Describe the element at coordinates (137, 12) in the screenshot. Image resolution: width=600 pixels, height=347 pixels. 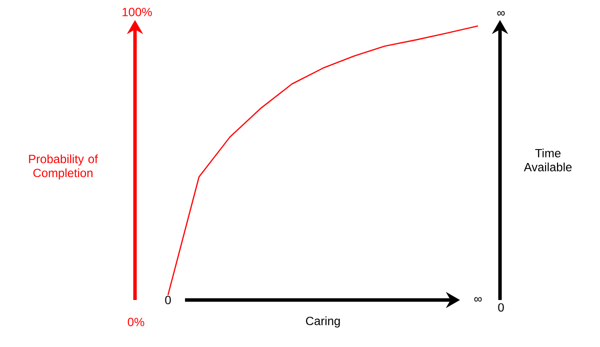
I see `y-tick-label: 100%` at that location.